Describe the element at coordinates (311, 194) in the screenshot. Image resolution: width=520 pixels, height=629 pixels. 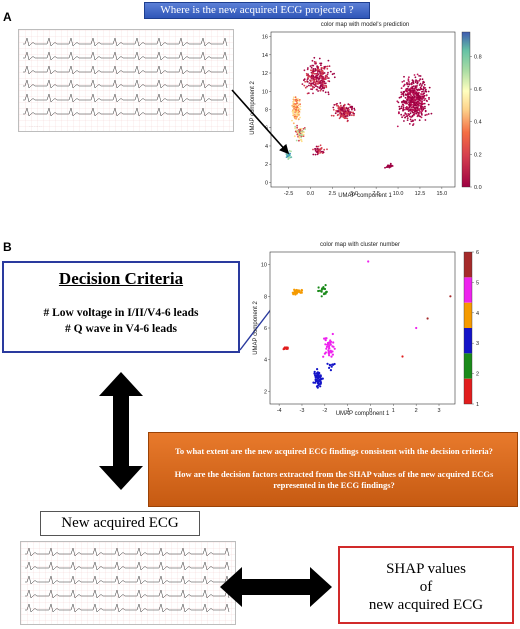
I see `x-tick-label: 0.0` at that location.